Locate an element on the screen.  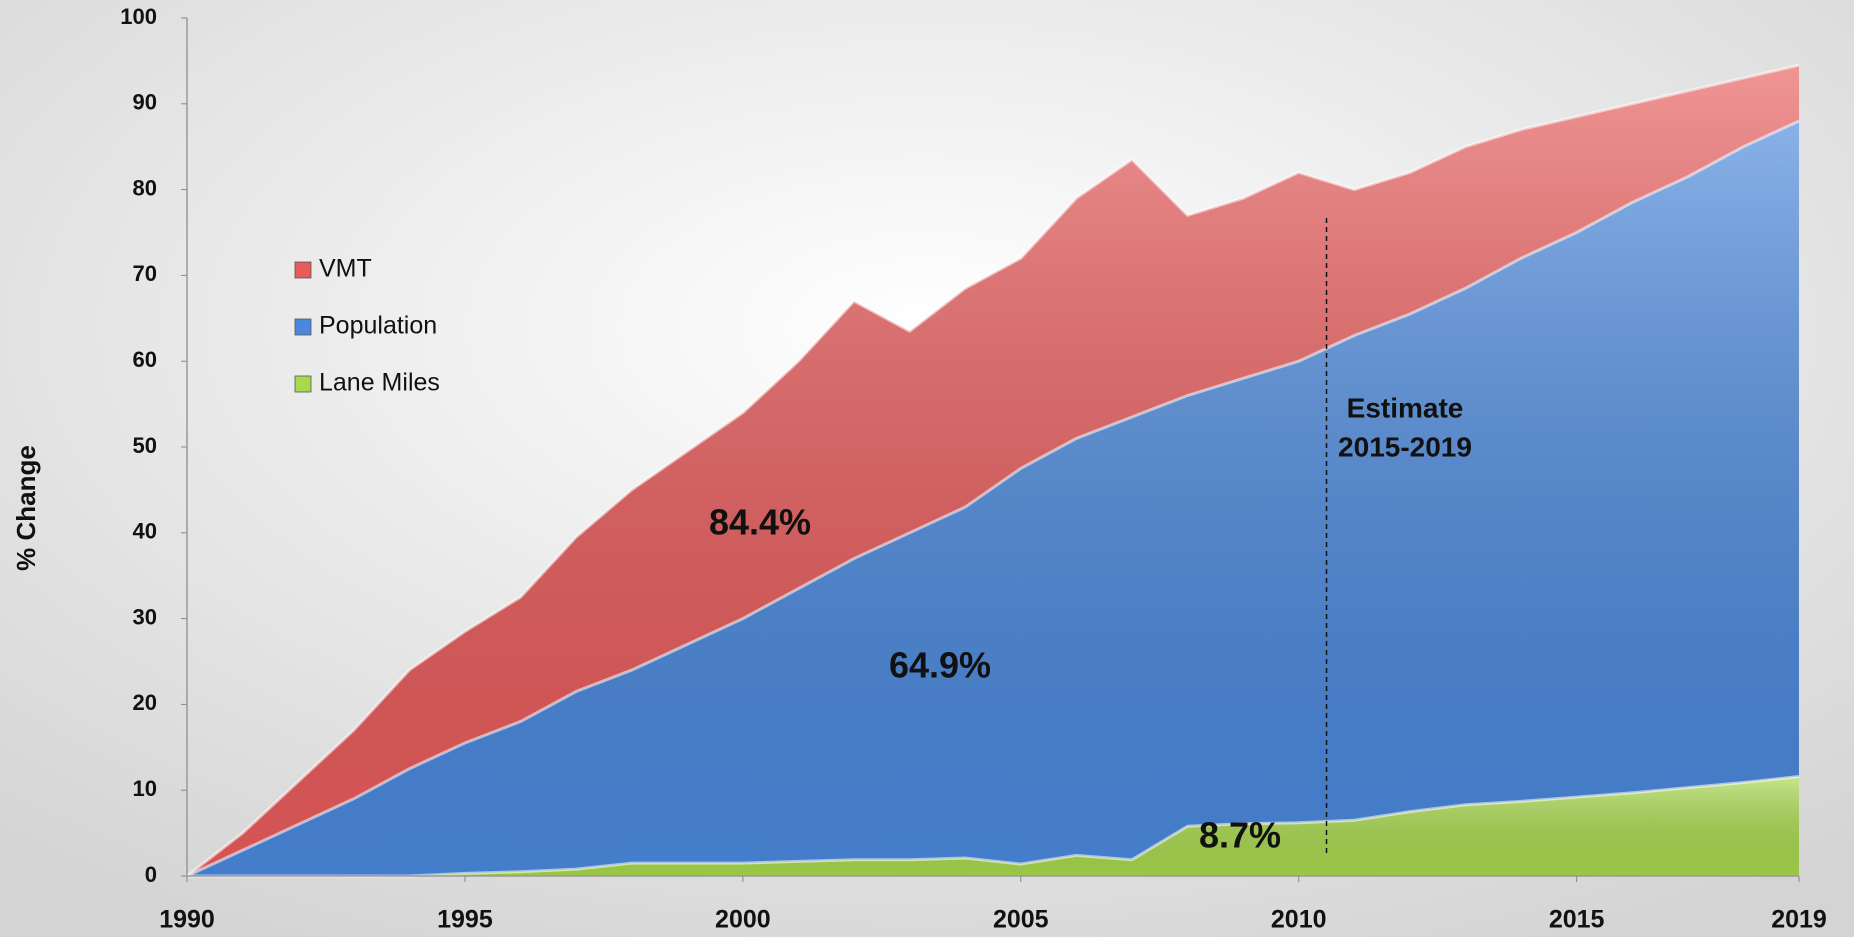
y-tick-label: 80 is located at coordinates (145, 187).